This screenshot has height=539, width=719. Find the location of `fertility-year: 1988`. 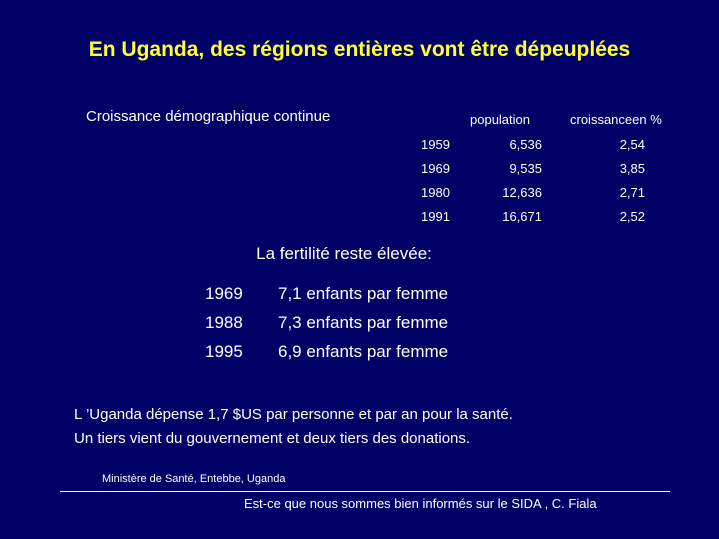

fertility-year: 1988 is located at coordinates (224, 322).